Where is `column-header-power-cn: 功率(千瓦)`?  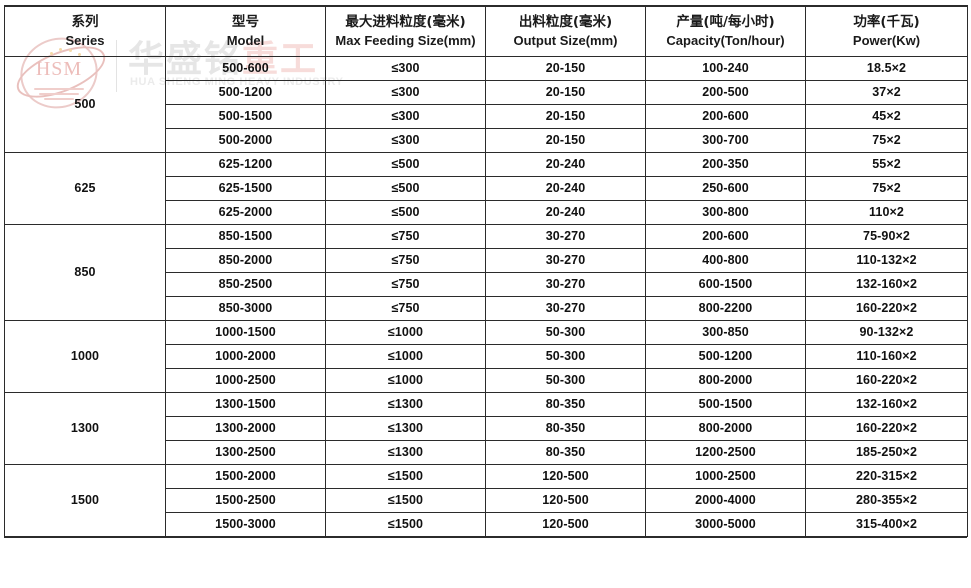
column-header-power-cn: 功率(千瓦) is located at coordinates (886, 21).